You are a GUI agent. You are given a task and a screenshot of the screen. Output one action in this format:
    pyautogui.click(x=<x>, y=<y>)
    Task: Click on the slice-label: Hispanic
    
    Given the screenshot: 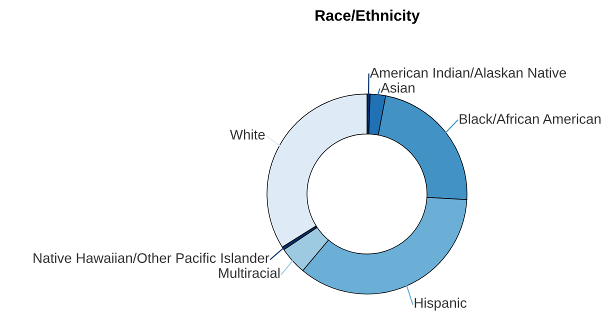 What is the action you would take?
    pyautogui.click(x=440, y=304)
    